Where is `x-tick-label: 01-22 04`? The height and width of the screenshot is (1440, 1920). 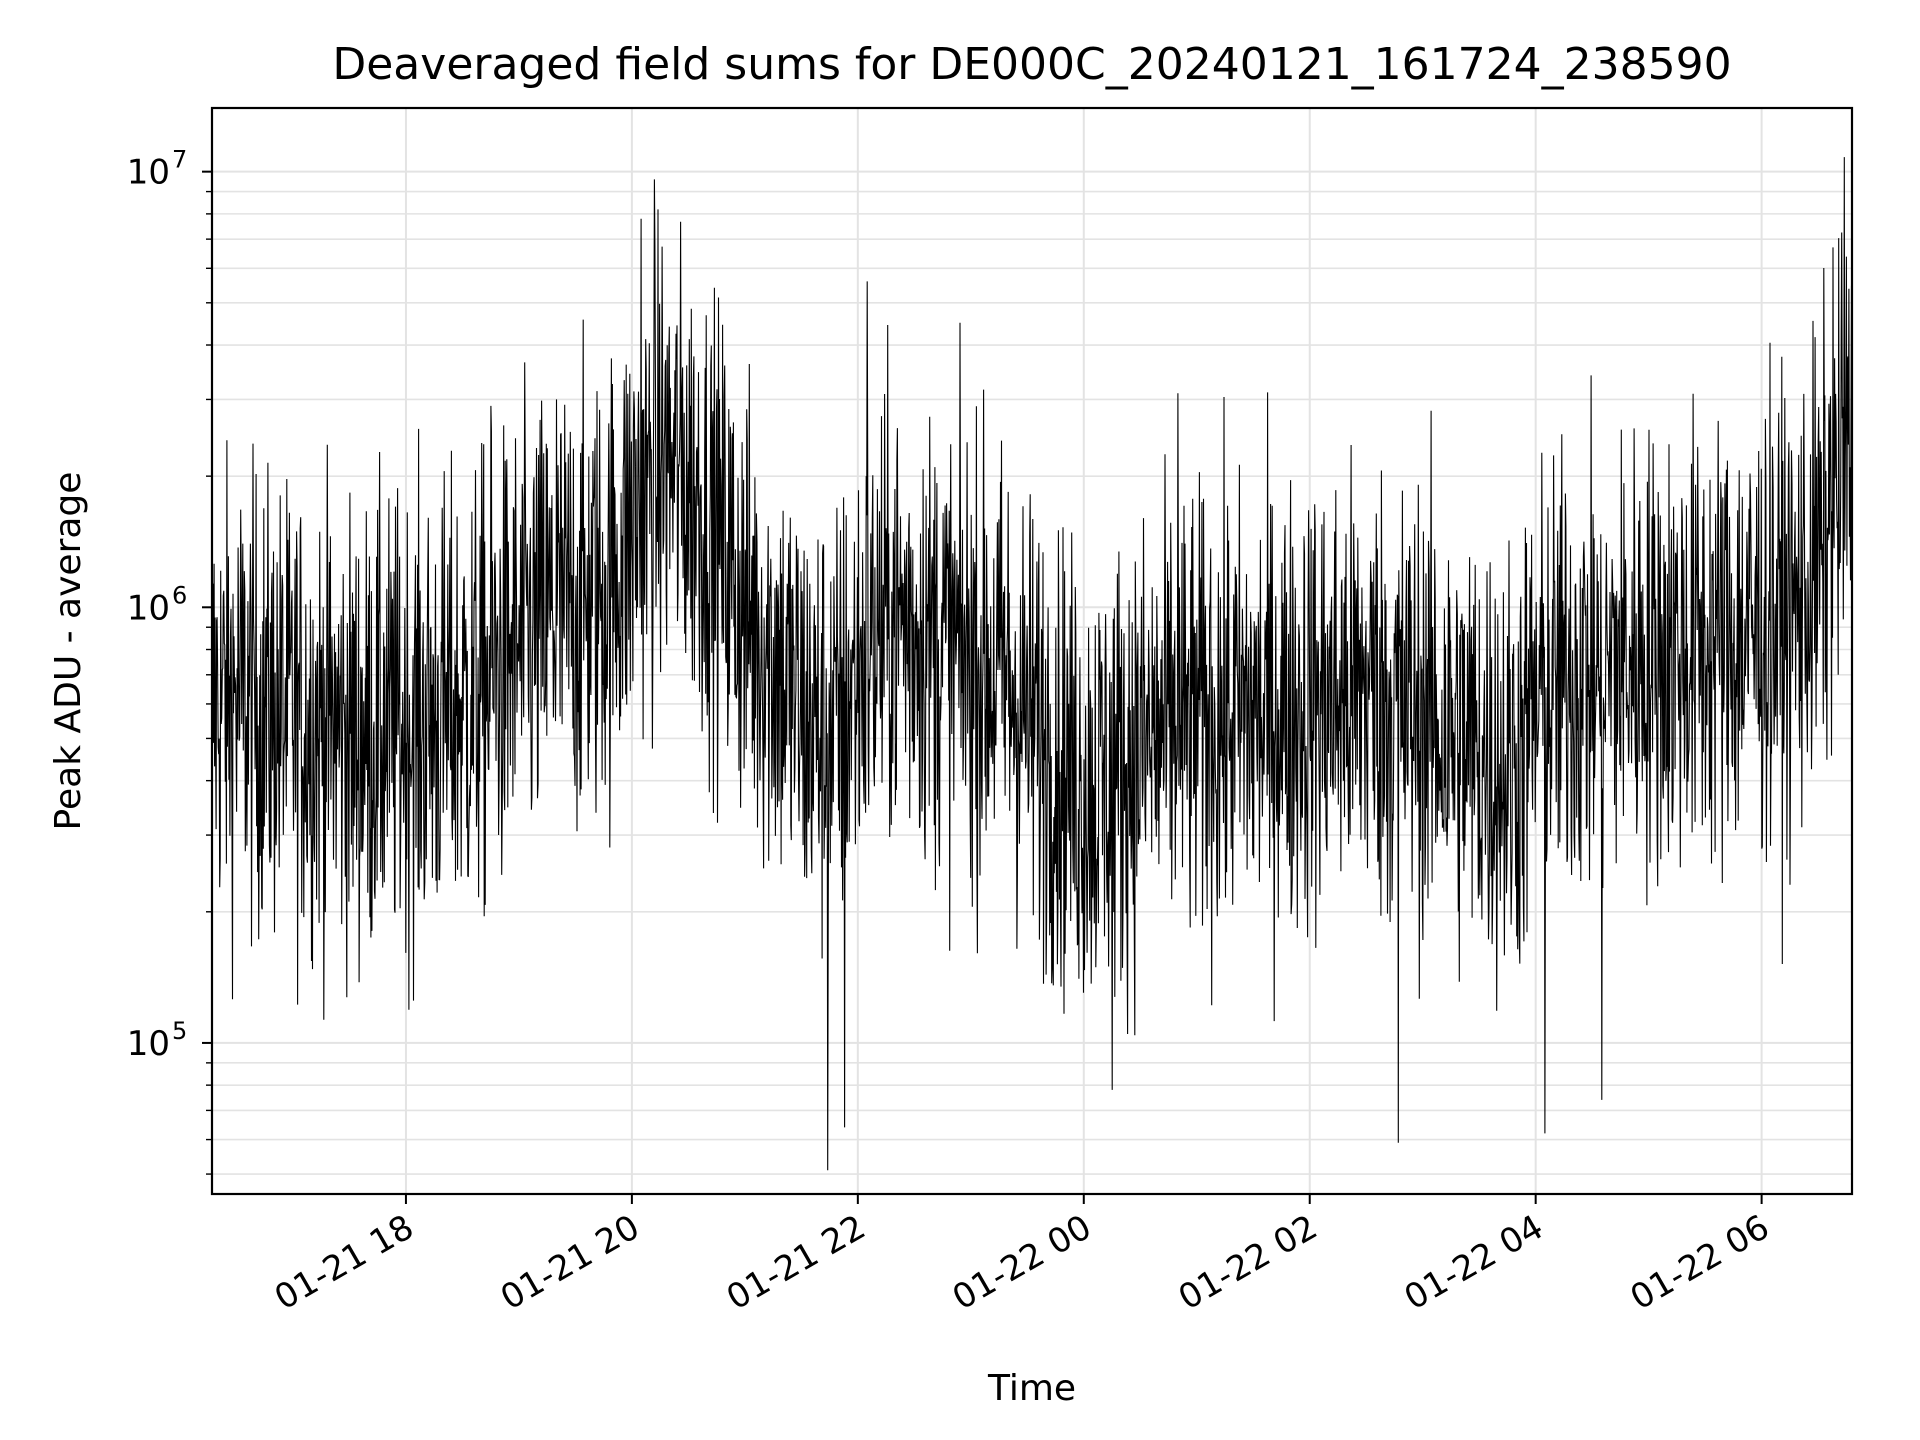 x-tick-label: 01-22 04 is located at coordinates (1474, 1262).